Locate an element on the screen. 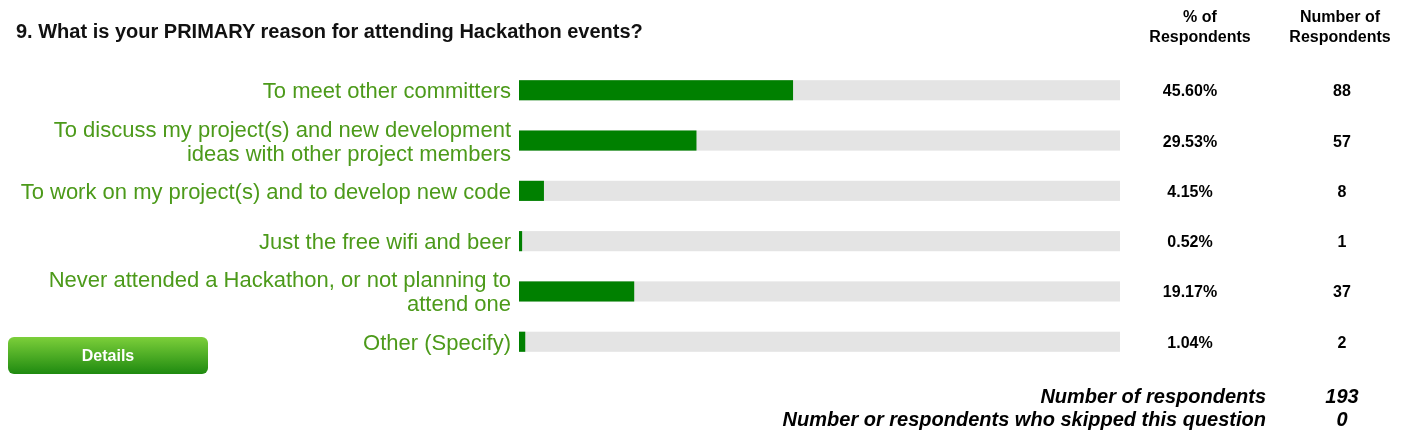 The height and width of the screenshot is (432, 1426). text: Number of Respondents is located at coordinates (1340, 26).